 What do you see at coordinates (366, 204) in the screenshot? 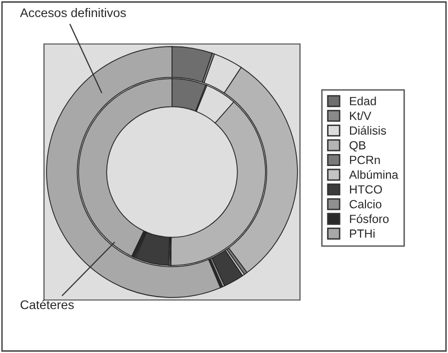
I see `legend-label: Calcio` at bounding box center [366, 204].